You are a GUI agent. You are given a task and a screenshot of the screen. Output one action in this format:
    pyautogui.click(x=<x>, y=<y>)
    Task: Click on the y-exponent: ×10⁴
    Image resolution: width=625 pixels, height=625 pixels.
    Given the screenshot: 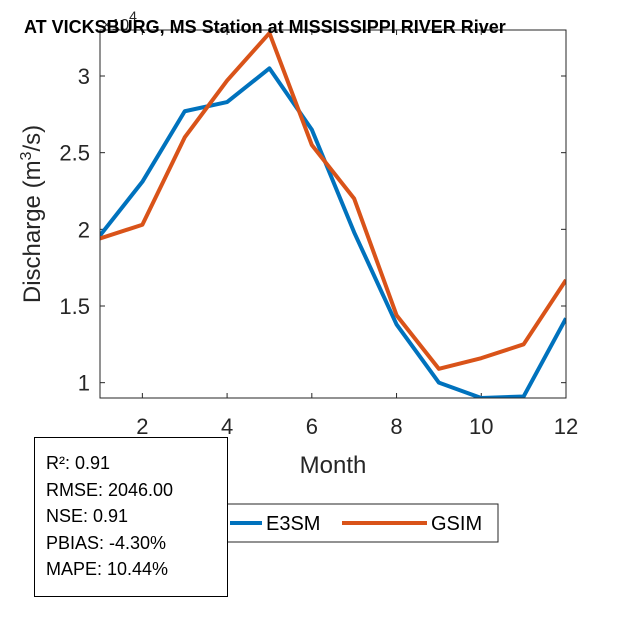 What is the action you would take?
    pyautogui.click(x=119, y=21)
    